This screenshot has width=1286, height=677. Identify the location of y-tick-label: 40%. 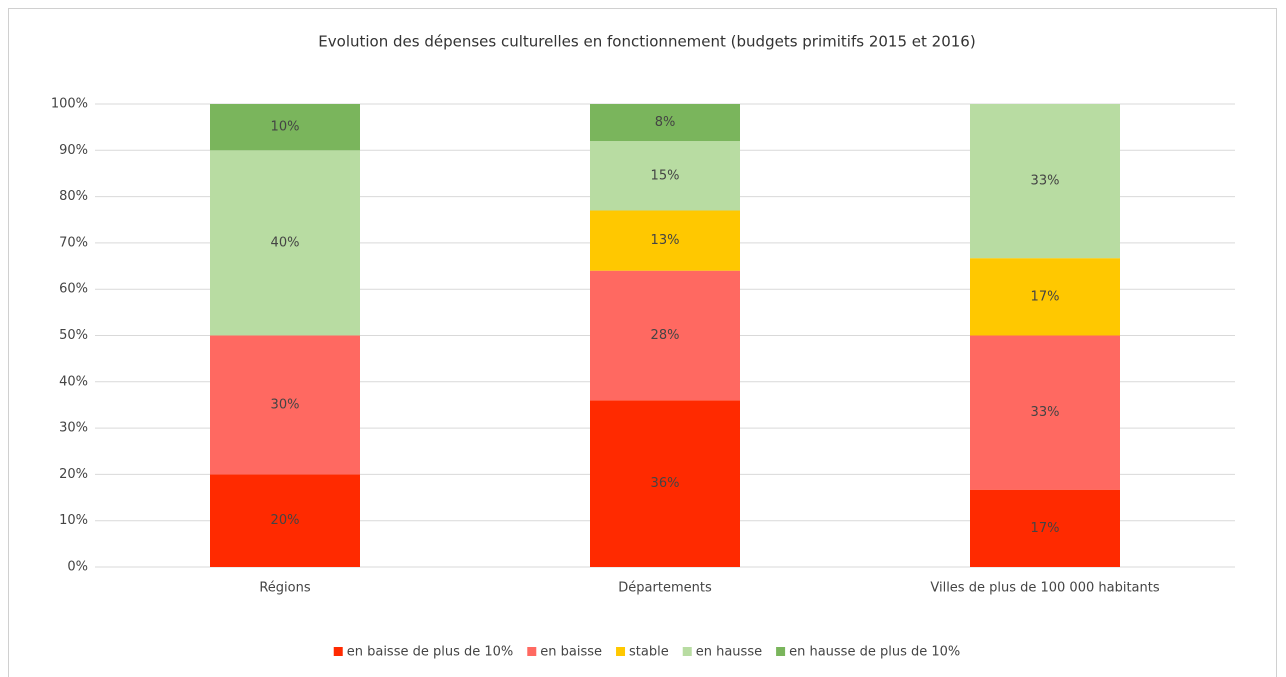
(73, 381).